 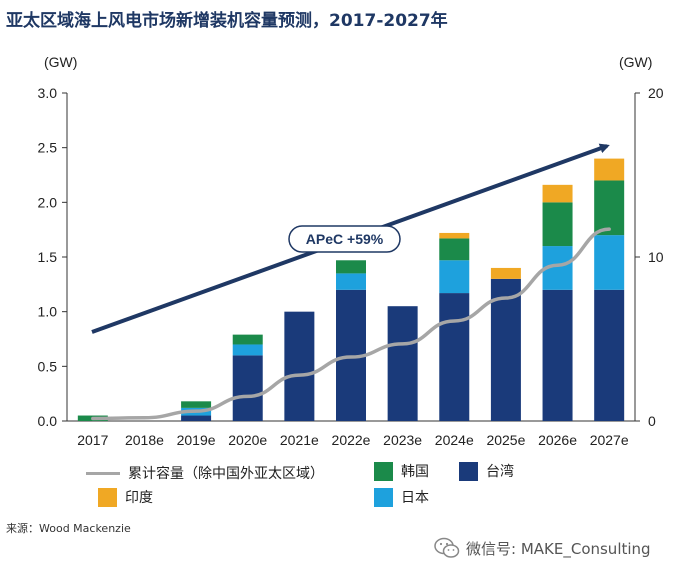 I want to click on category-label: 2019e, so click(x=196, y=440).